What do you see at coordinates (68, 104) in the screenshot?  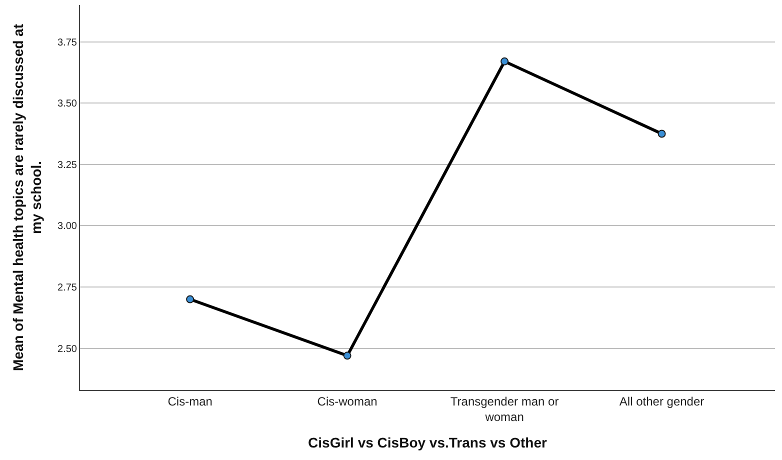 I see `y-tick-label: 3.50` at bounding box center [68, 104].